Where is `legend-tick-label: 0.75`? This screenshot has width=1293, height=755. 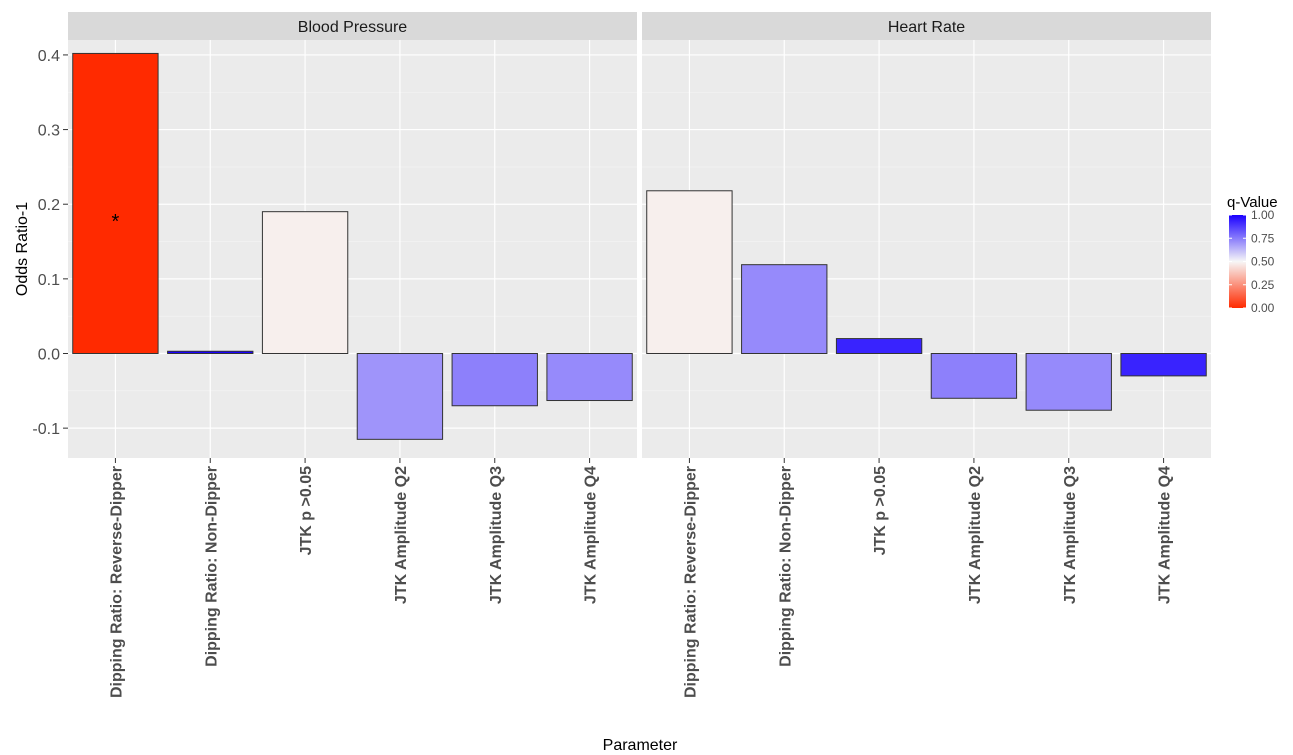 legend-tick-label: 0.75 is located at coordinates (1263, 238).